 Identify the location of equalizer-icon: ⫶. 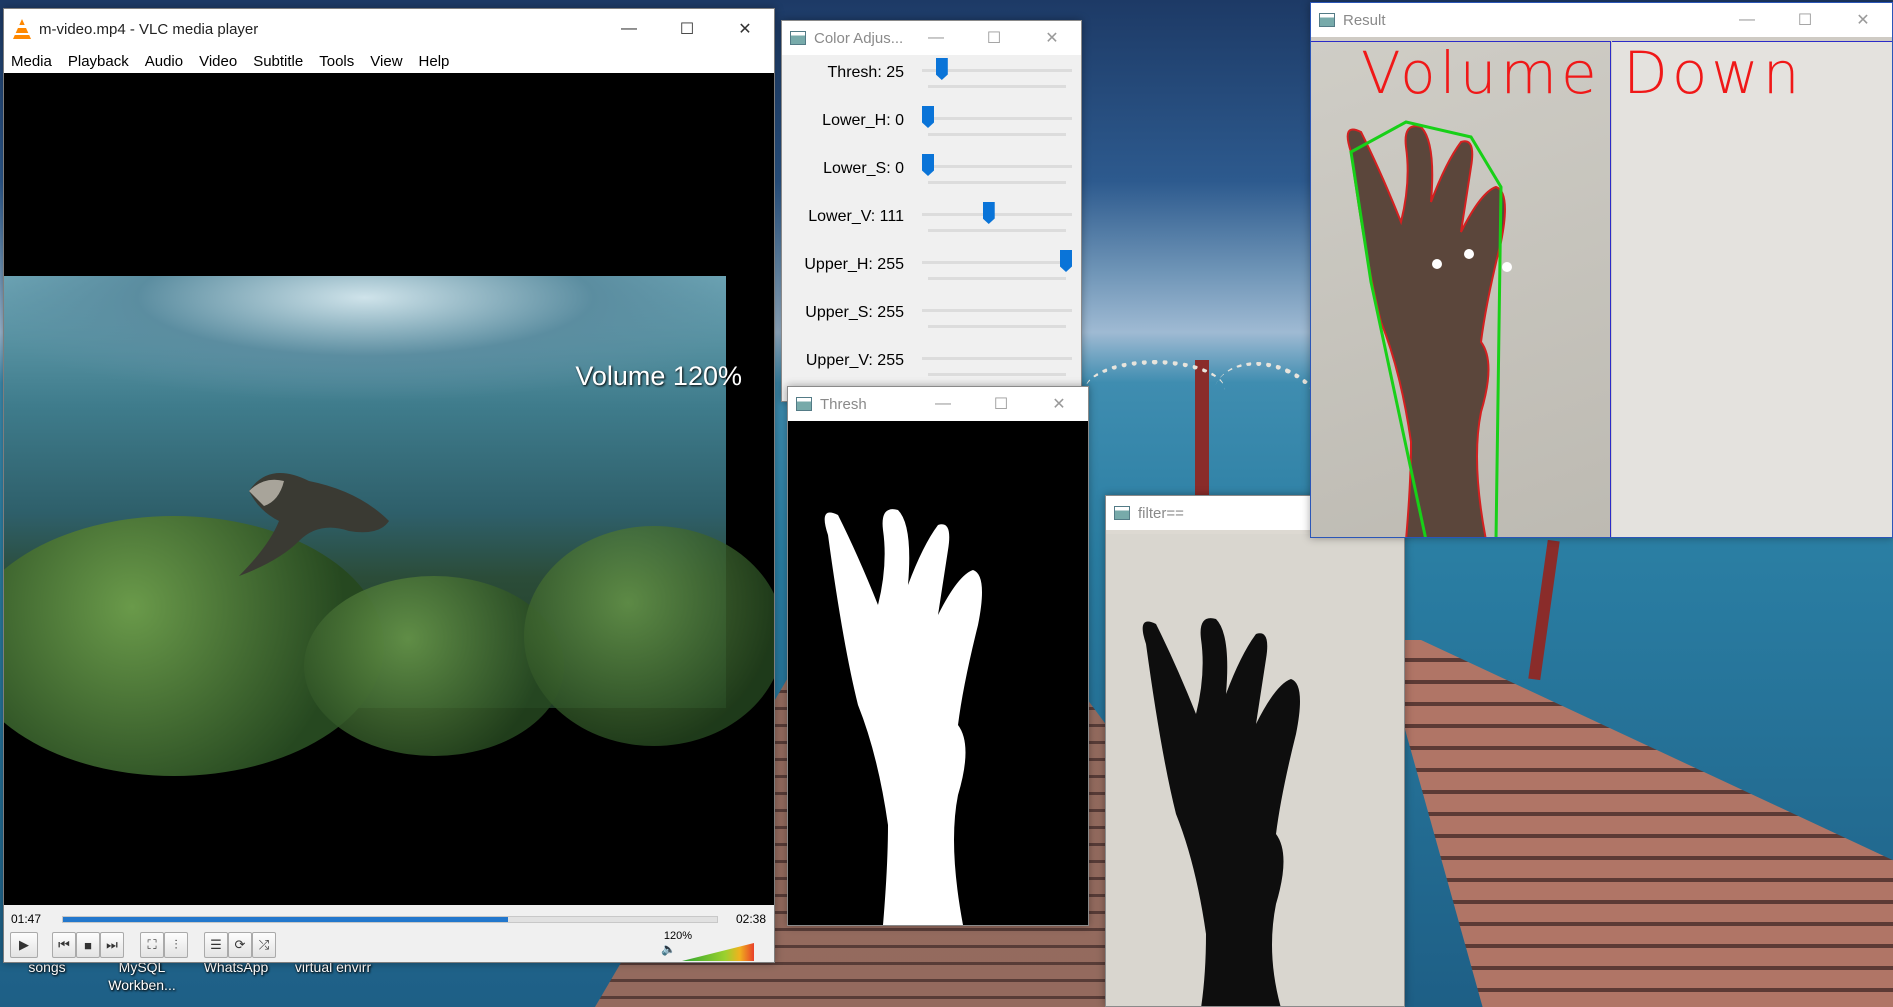
(176, 944).